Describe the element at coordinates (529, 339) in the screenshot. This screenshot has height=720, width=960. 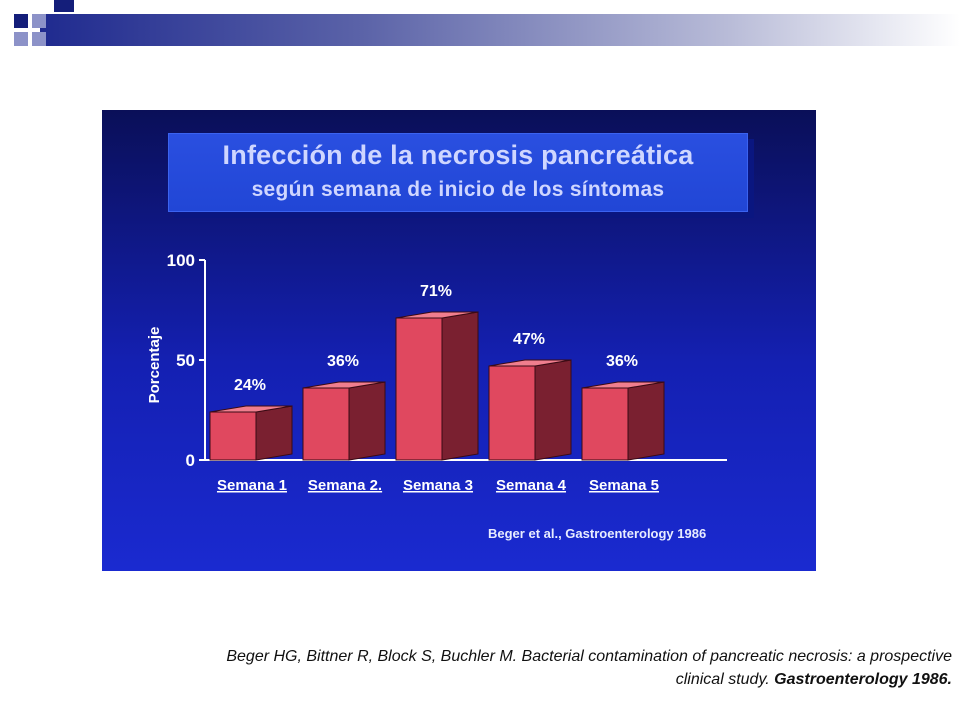
I see `bar-value-label: 47%` at that location.